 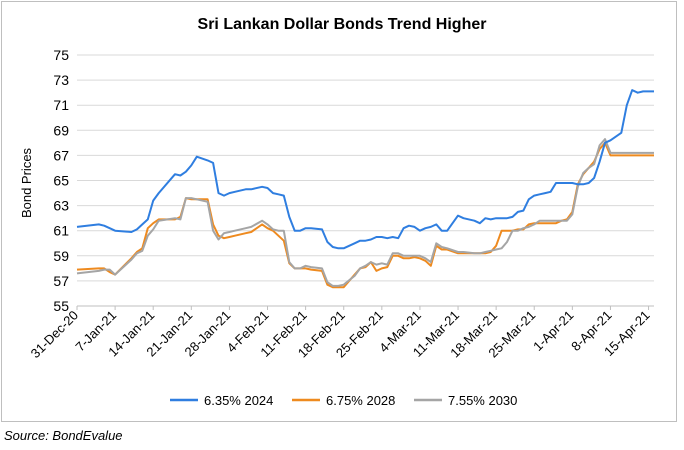 I want to click on y-tick-label: 57, so click(x=61, y=281).